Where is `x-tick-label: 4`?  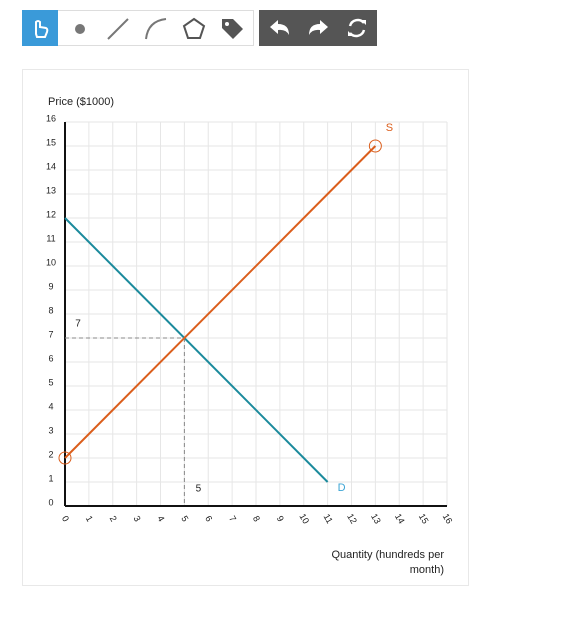
x-tick-label: 4 is located at coordinates (160, 518).